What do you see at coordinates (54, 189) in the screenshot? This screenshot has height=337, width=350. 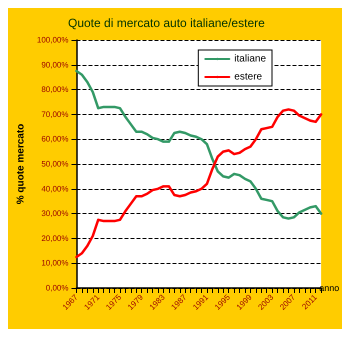 I see `y-tick-label: 40,00%` at bounding box center [54, 189].